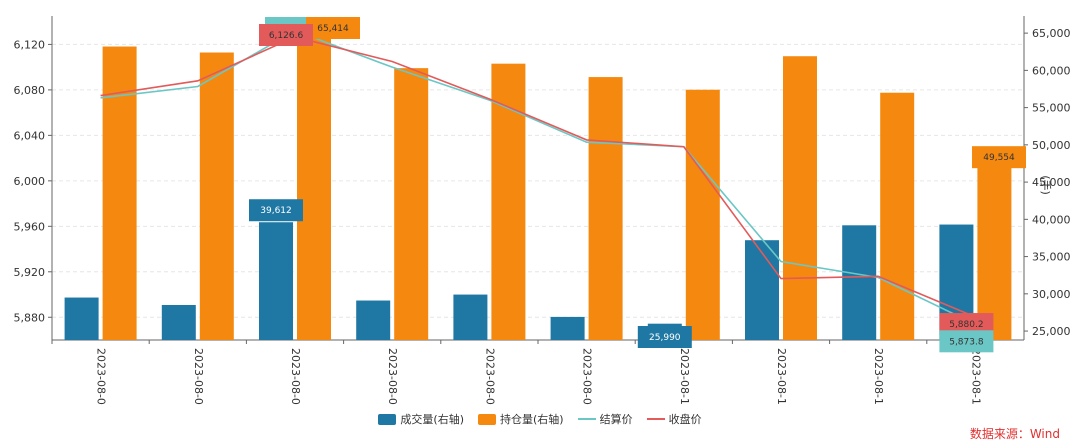 The image size is (1080, 446). What do you see at coordinates (532, 419) in the screenshot?
I see `legend-label-open-interest: 持仓量(右轴)` at bounding box center [532, 419].